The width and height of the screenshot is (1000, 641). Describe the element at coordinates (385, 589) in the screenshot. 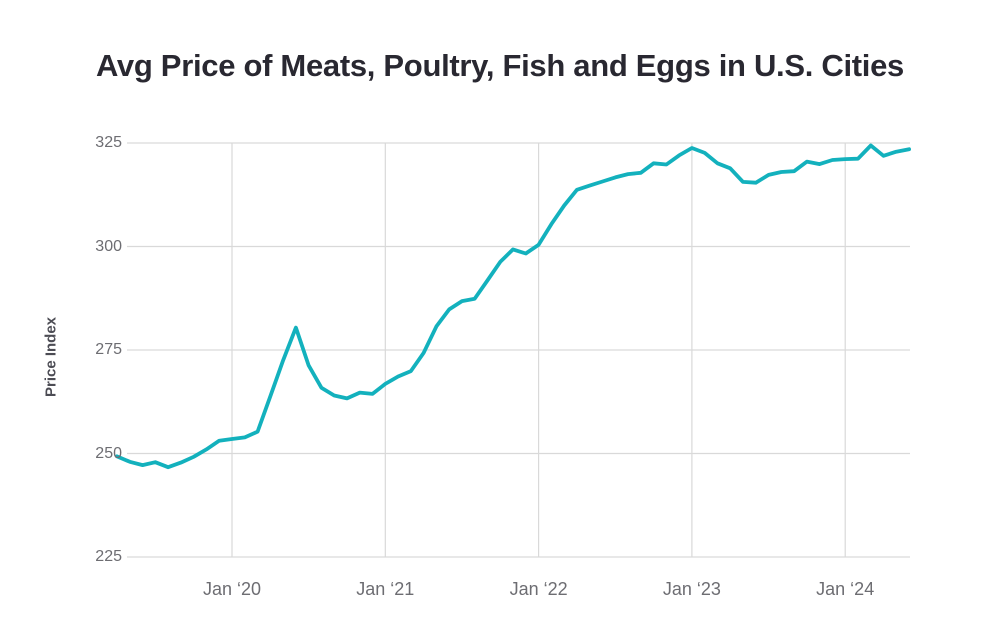

I see `x-tick-label: Jan ‘21` at that location.